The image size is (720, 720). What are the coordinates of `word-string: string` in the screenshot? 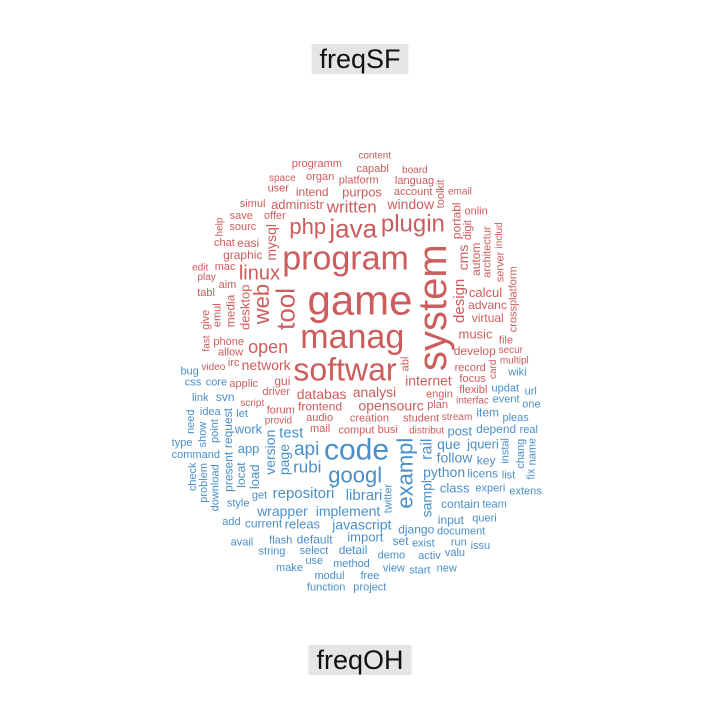 It's located at (272, 552).